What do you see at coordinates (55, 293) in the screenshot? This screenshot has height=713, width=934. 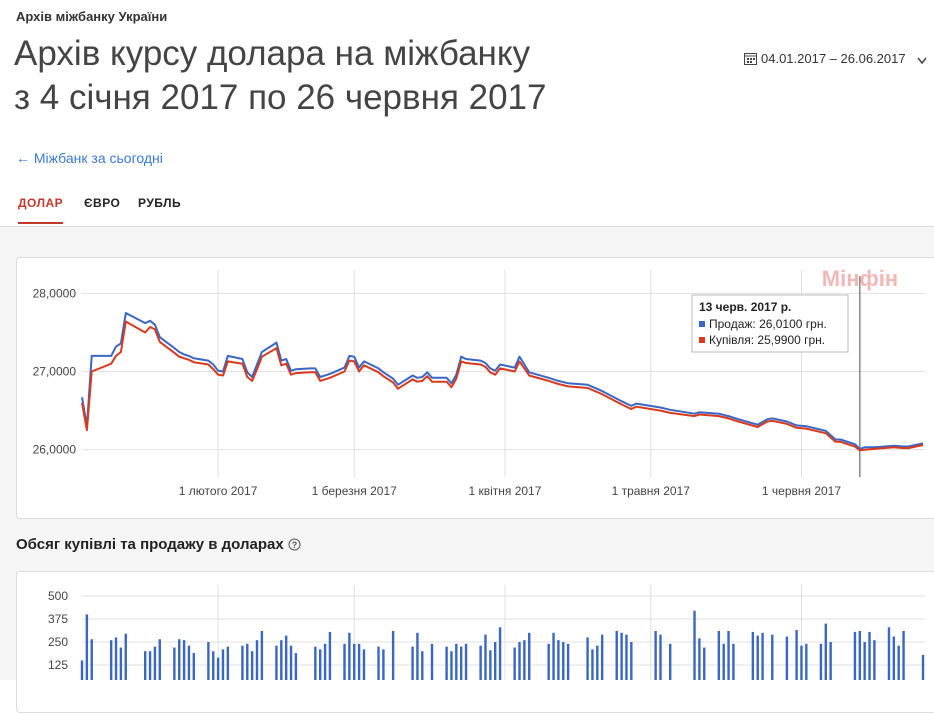 I see `y-tick-label: 28,0000` at bounding box center [55, 293].